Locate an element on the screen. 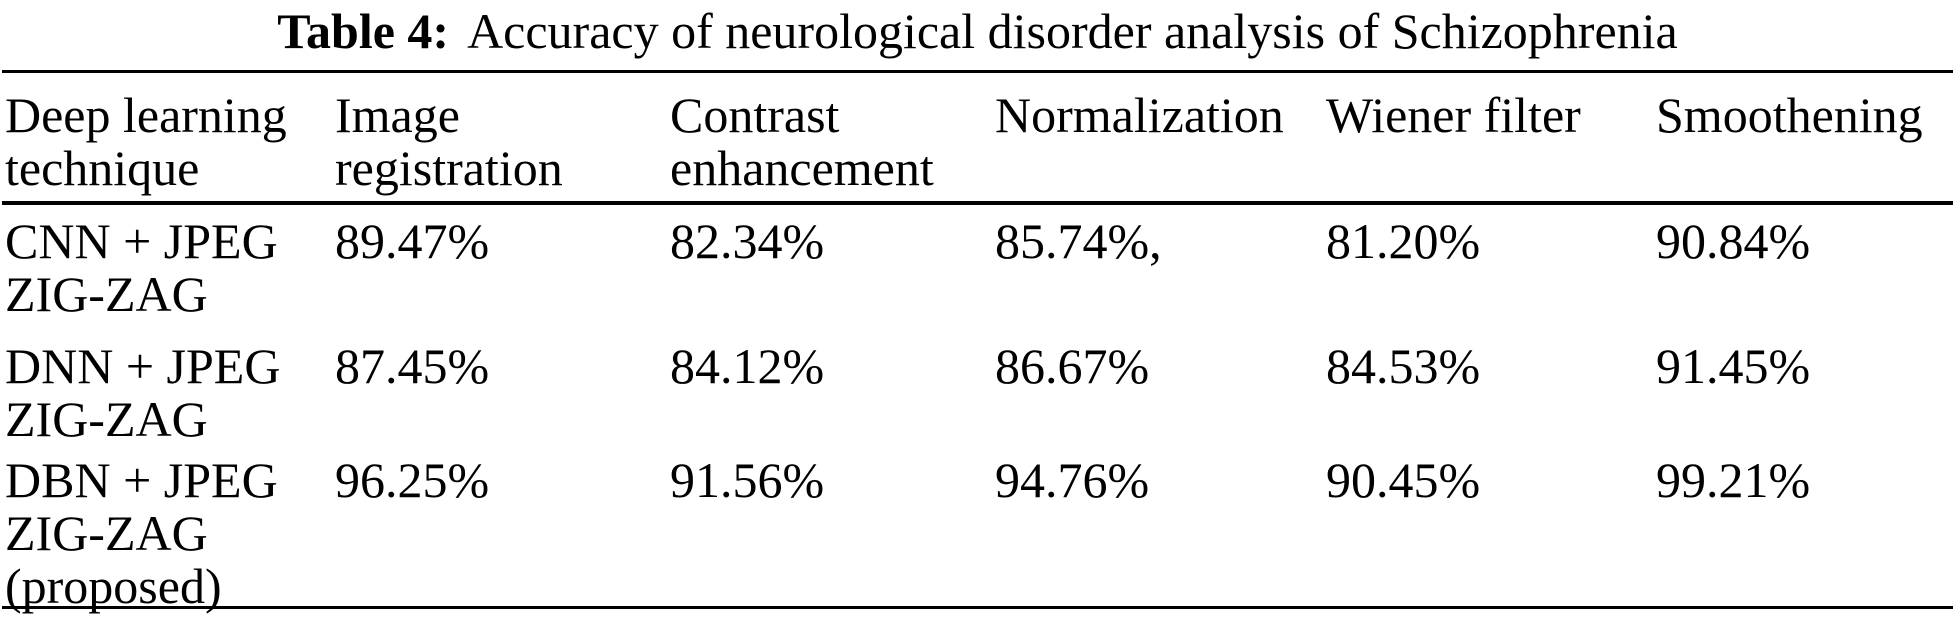  cell-wiener-filter: 84.53% is located at coordinates (1403, 366).